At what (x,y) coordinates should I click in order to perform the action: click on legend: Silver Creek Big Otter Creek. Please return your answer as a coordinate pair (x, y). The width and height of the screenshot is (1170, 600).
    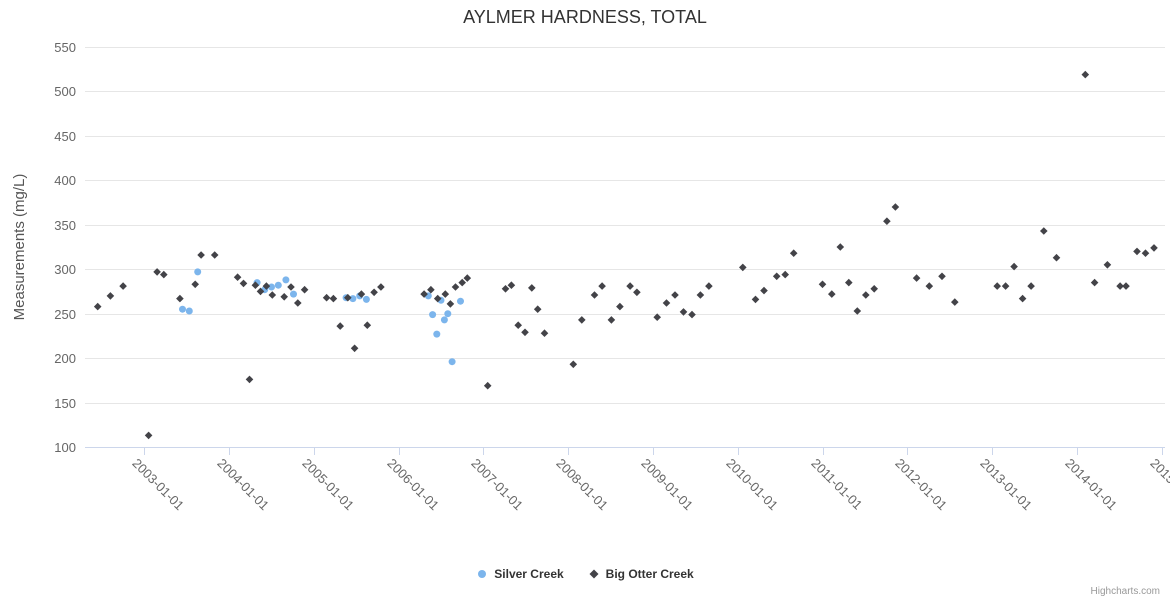
    Looking at the image, I should click on (585, 574).